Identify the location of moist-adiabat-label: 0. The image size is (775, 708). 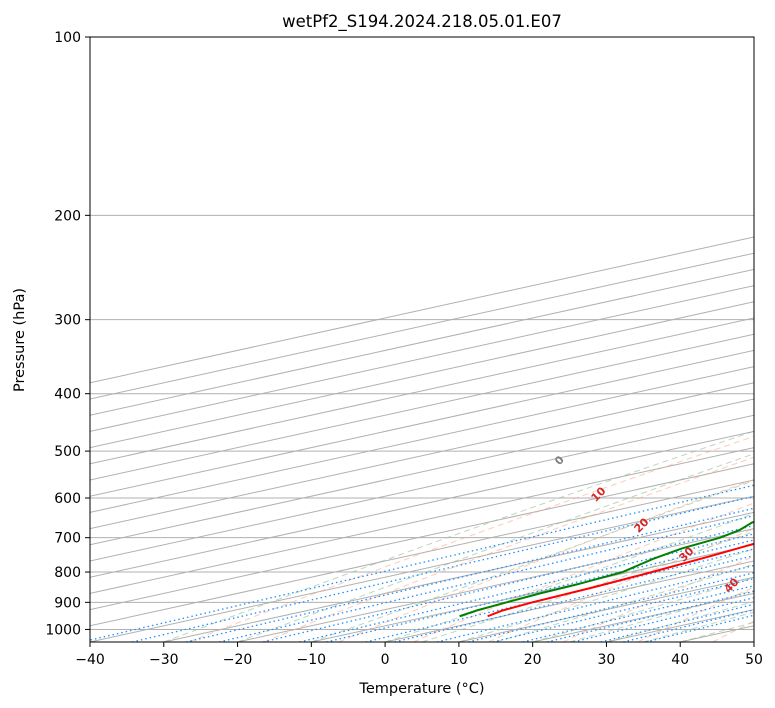
(559, 460).